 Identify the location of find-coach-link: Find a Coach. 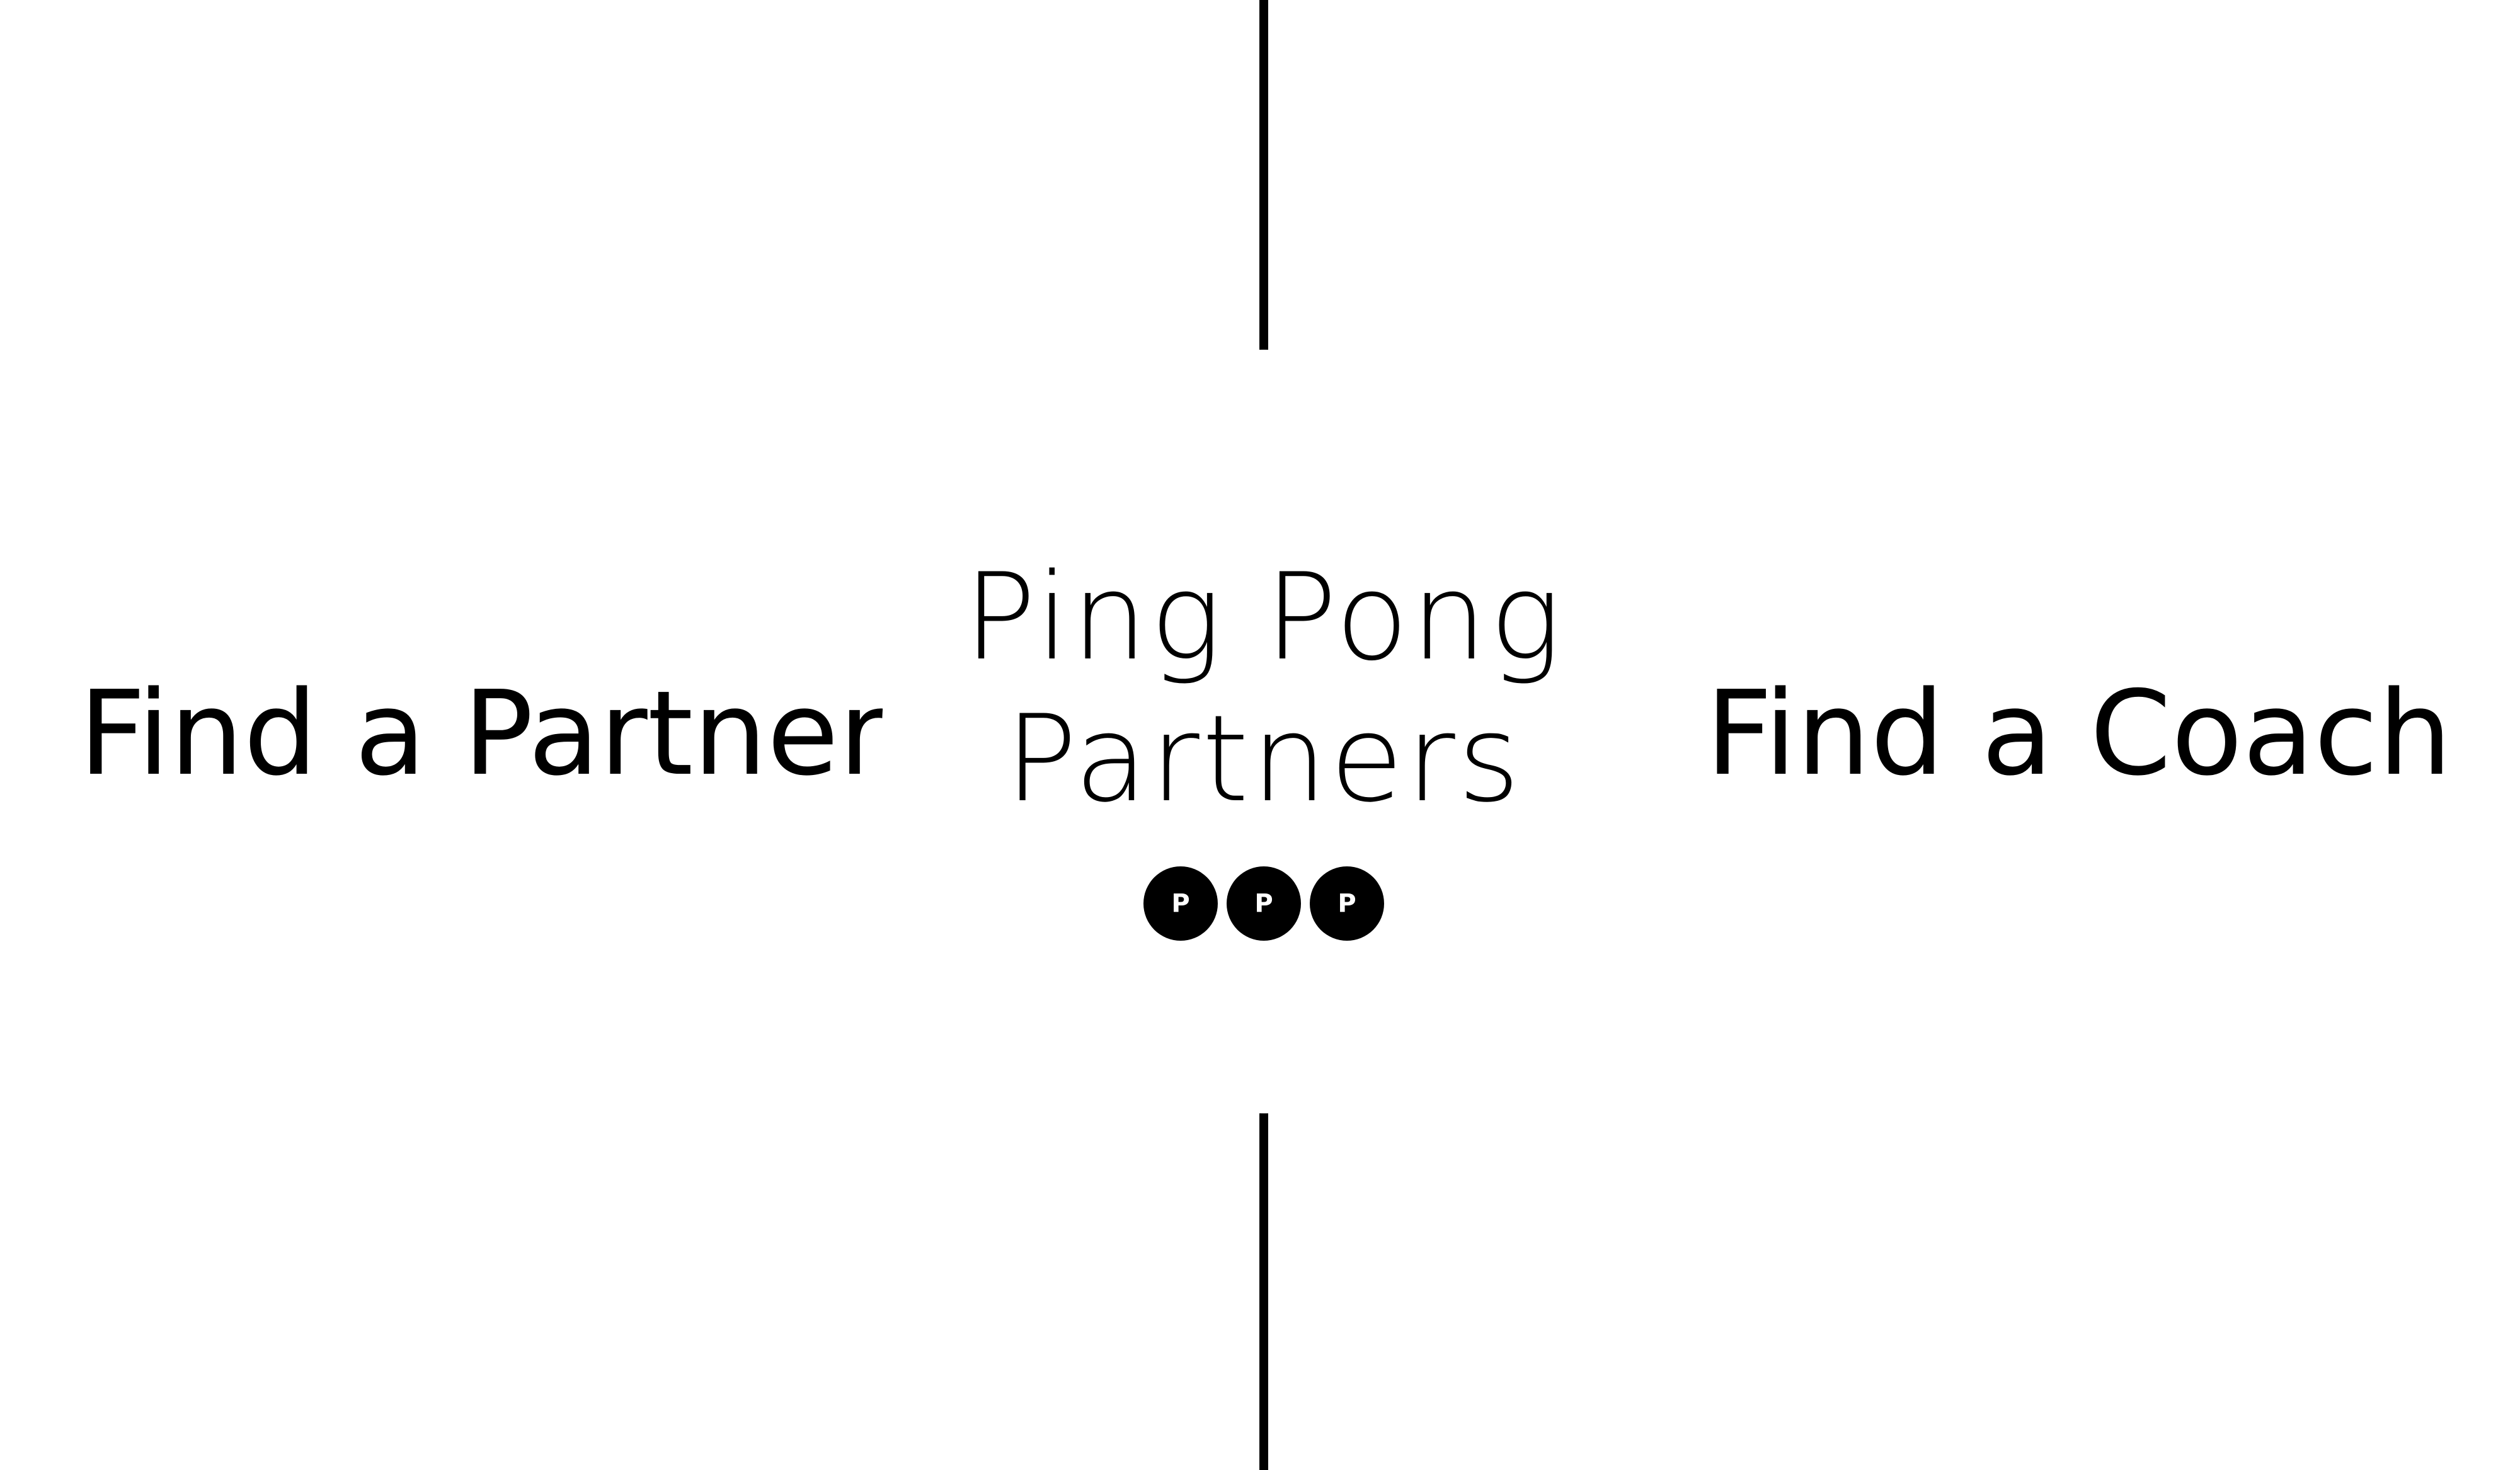
(2078, 733).